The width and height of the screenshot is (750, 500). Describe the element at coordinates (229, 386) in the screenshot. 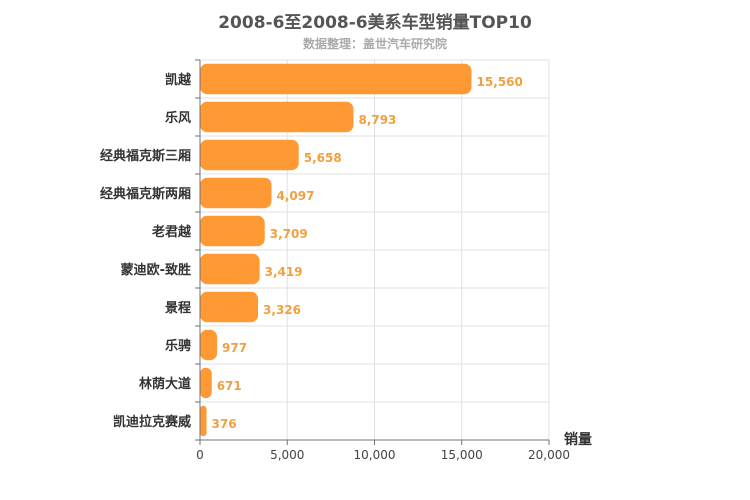

I see `value-label: 671` at that location.